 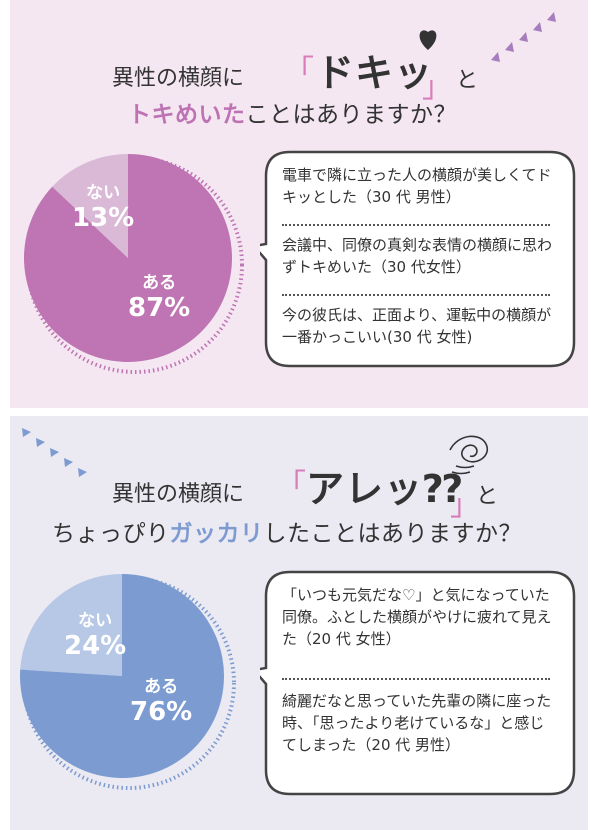 I want to click on question-2-line2: ちょっぴりガッカリしたことはありますか？, so click(x=287, y=531).